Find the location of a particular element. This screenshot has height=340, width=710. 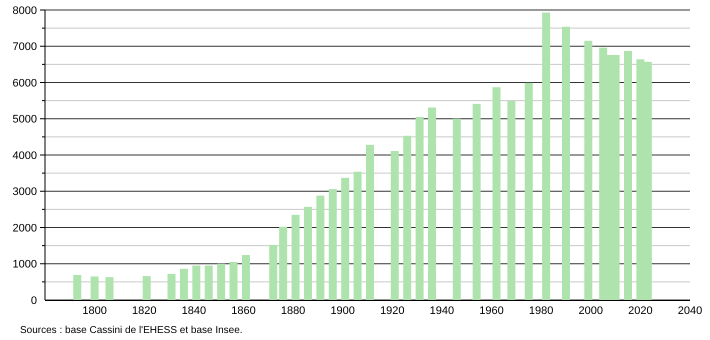

y-tick-label: 3000 is located at coordinates (24, 192).